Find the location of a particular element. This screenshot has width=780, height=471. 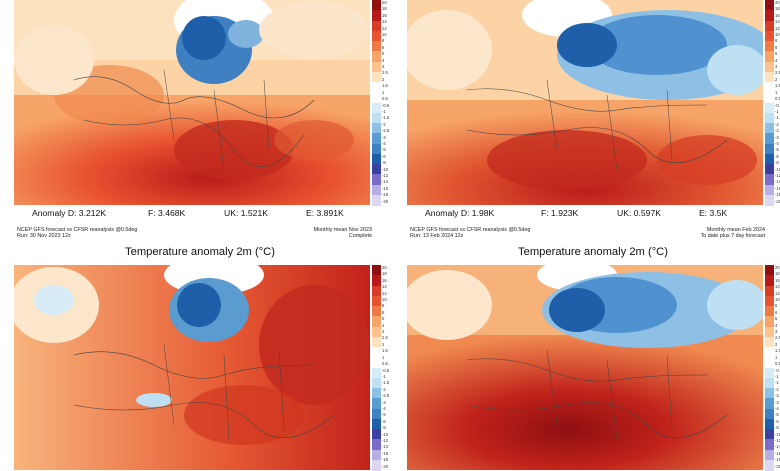

anomaly-d: Anomaly D: 1.98K is located at coordinates (460, 213).